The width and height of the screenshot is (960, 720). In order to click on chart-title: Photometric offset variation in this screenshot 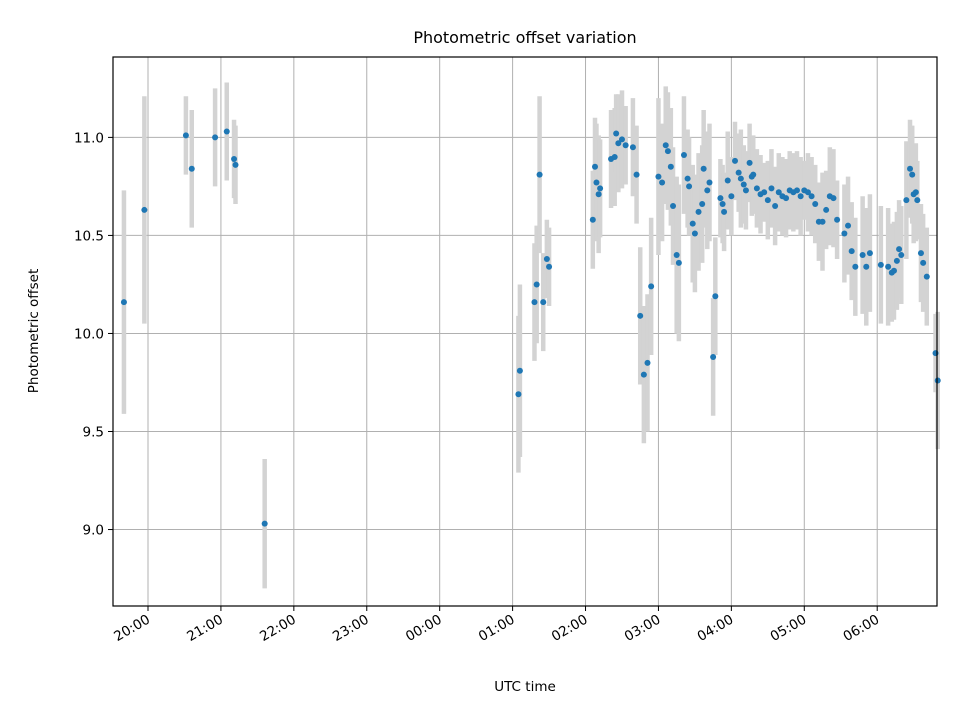, I will do `click(524, 37)`.